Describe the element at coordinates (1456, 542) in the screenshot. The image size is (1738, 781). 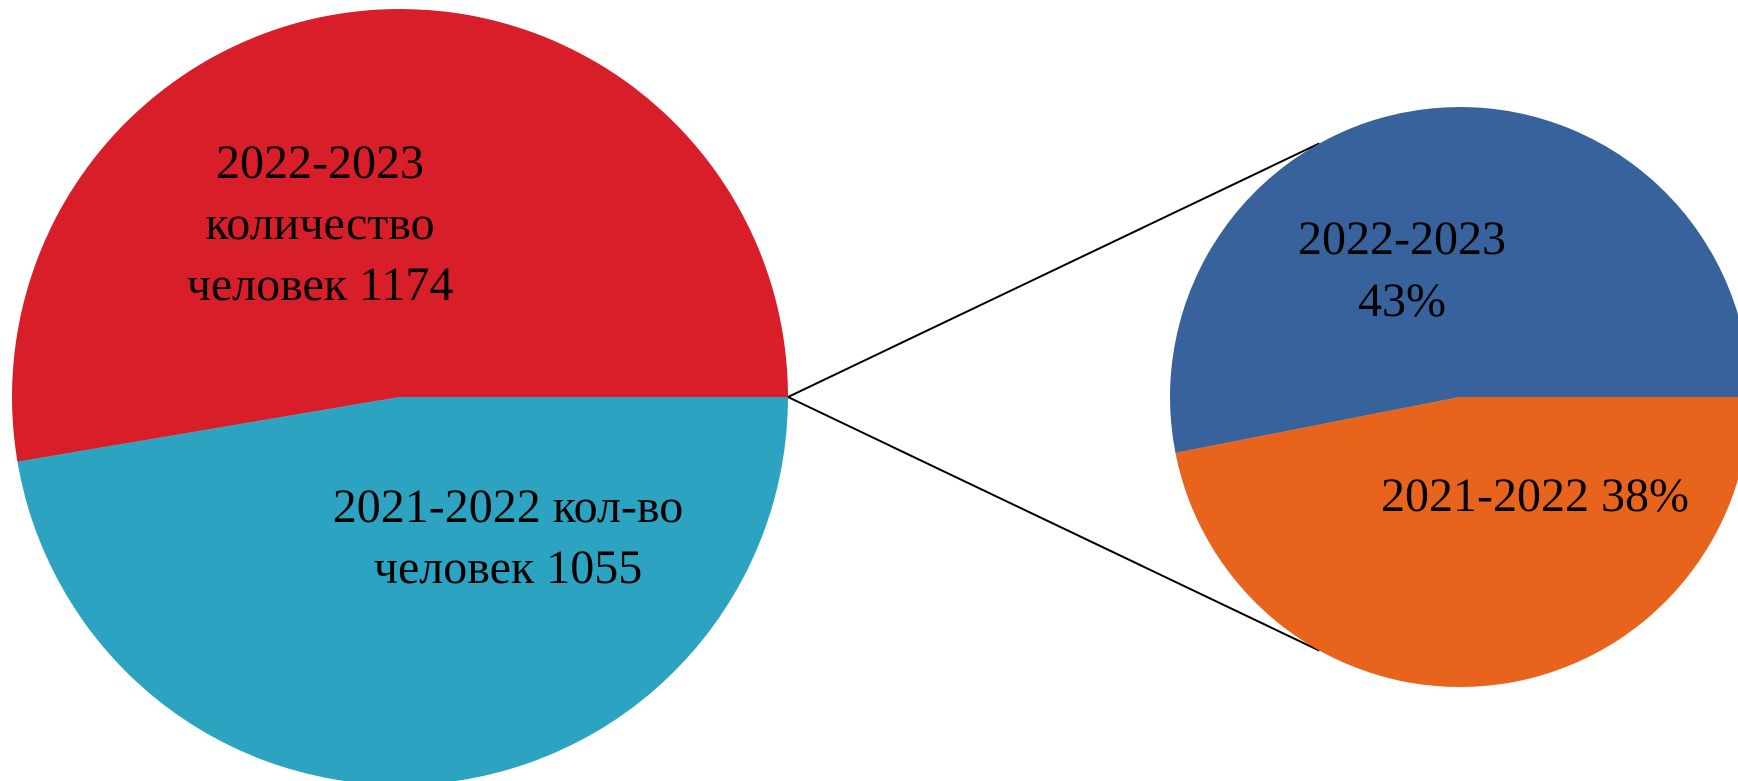
I see `pie-slice-p2021` at that location.